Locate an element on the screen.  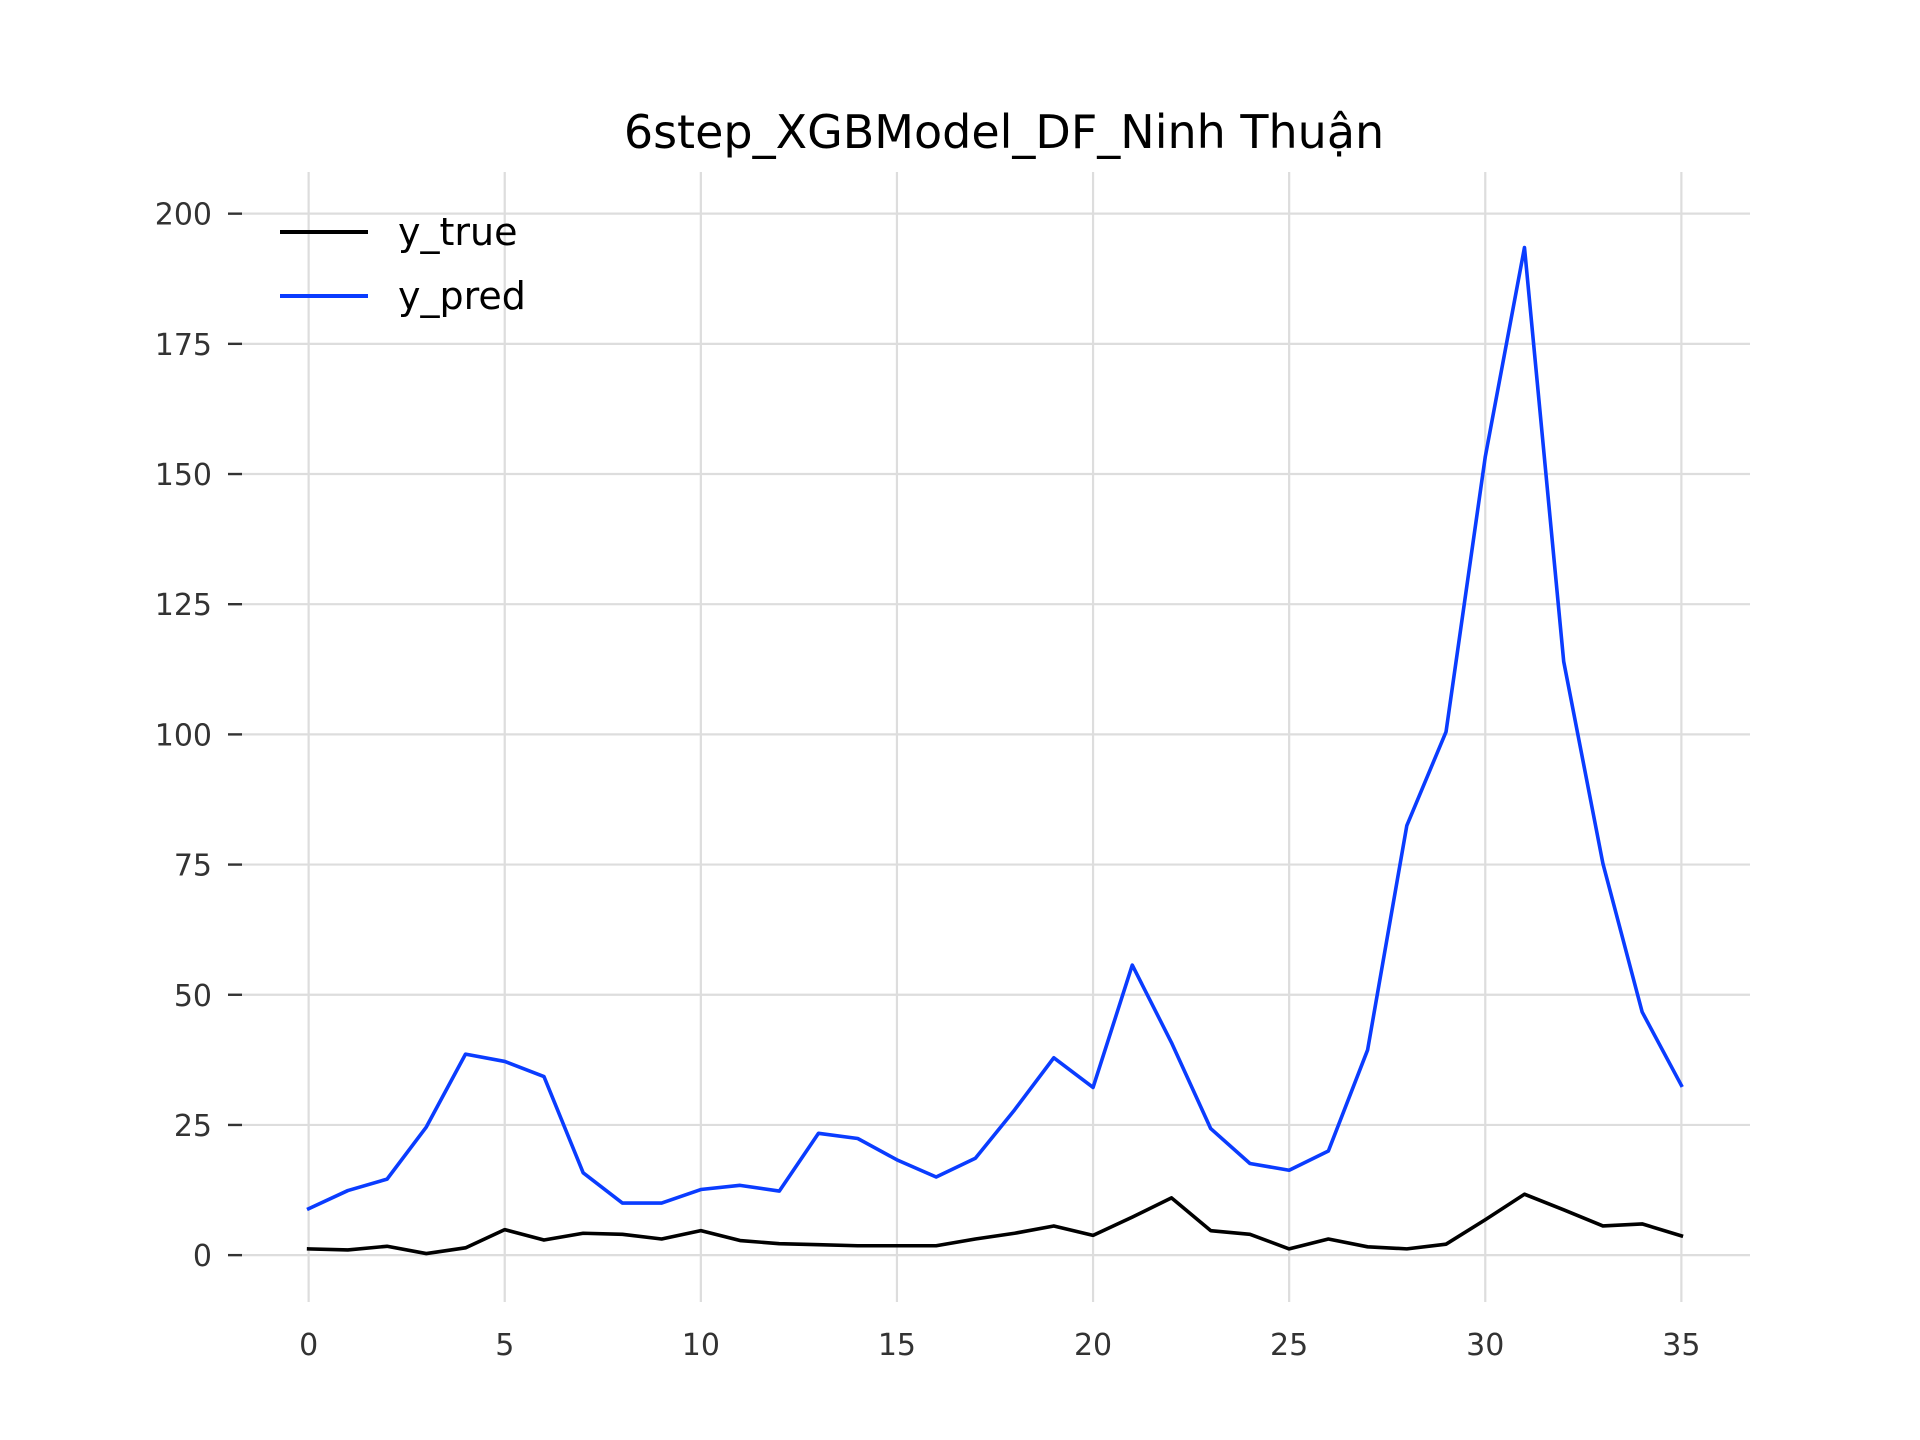
legend: y_true y_pred is located at coordinates (403, 264).